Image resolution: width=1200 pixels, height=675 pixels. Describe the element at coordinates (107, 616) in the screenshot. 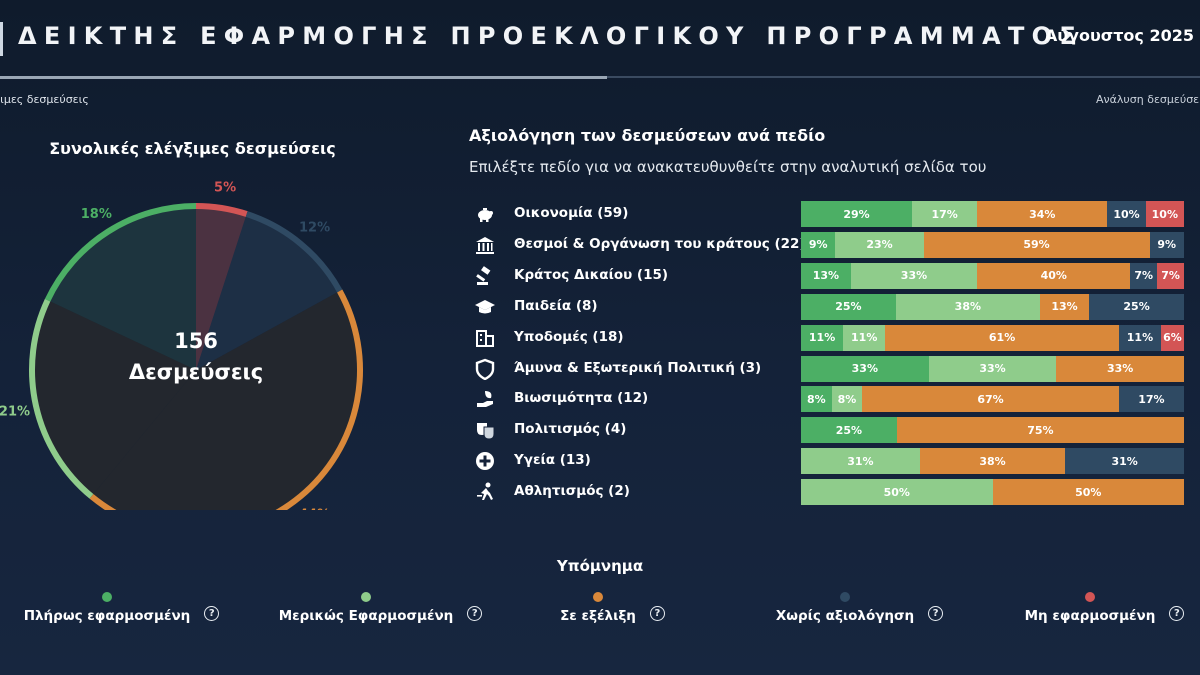

I see `legend-label: Πλήρως εφαρμοσμένη` at that location.